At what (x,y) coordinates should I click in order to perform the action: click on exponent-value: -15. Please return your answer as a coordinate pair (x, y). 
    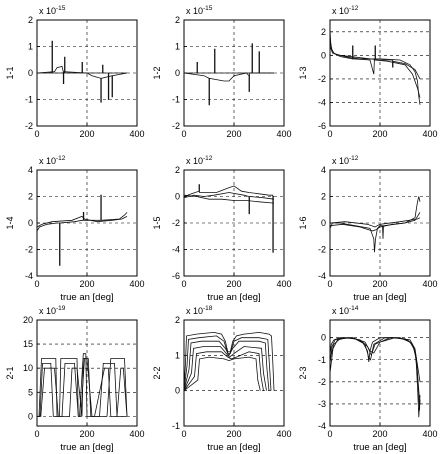
    Looking at the image, I should click on (61, 8).